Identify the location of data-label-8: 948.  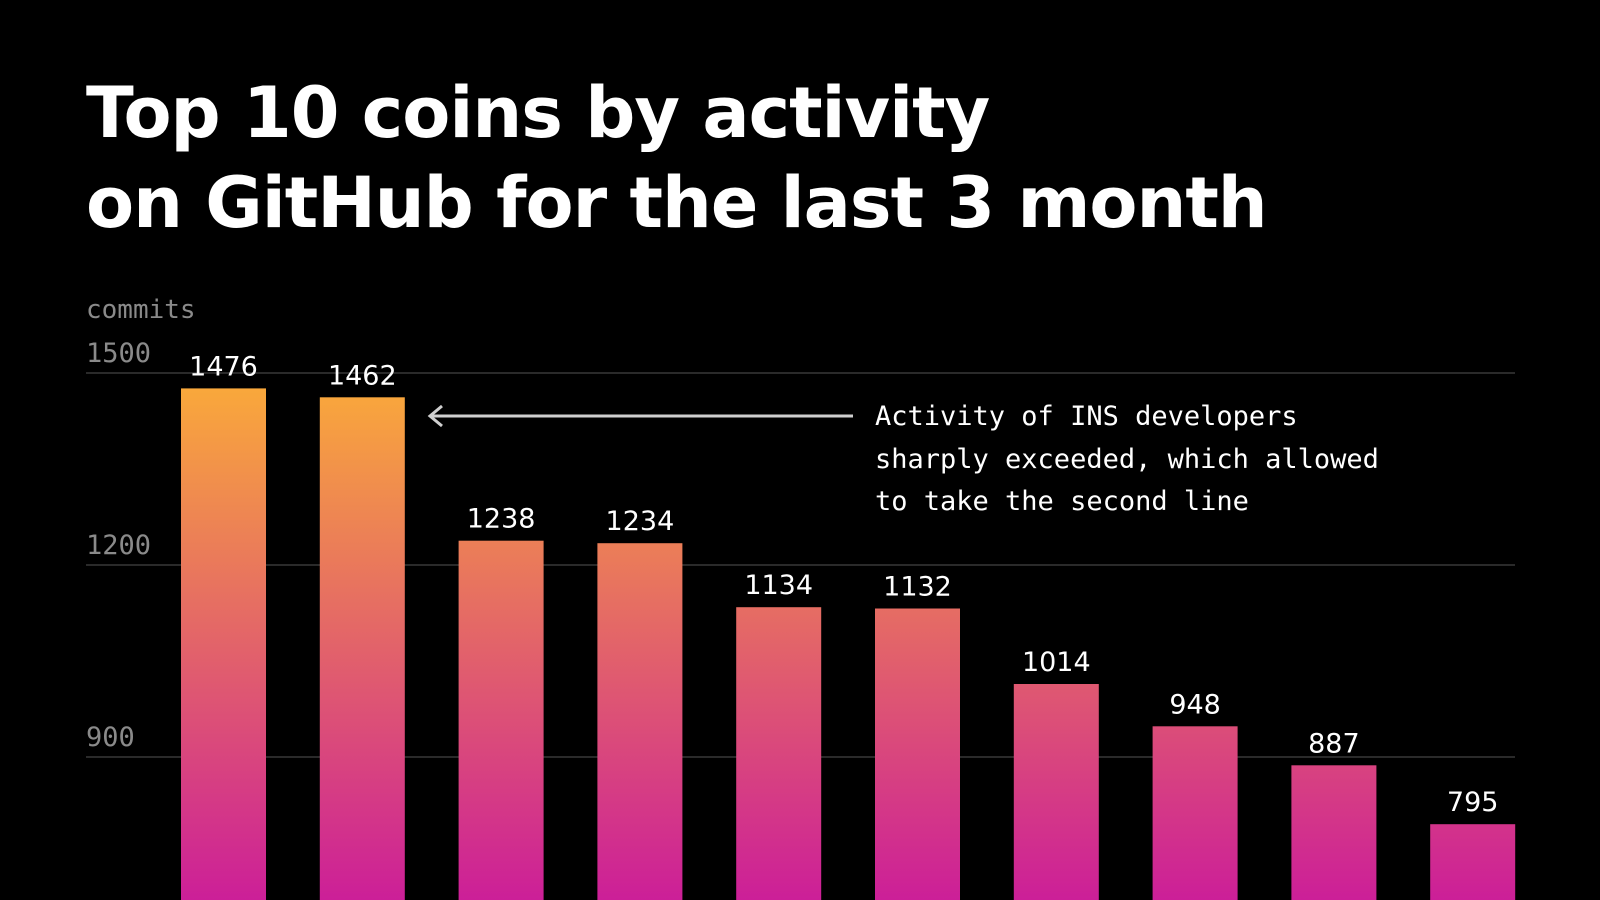
(1195, 704).